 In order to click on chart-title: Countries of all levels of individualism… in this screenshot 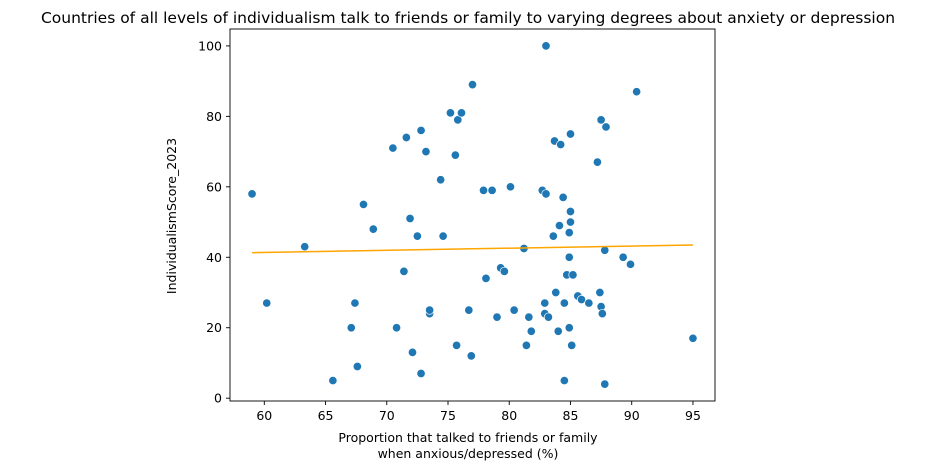, I will do `click(468, 18)`.